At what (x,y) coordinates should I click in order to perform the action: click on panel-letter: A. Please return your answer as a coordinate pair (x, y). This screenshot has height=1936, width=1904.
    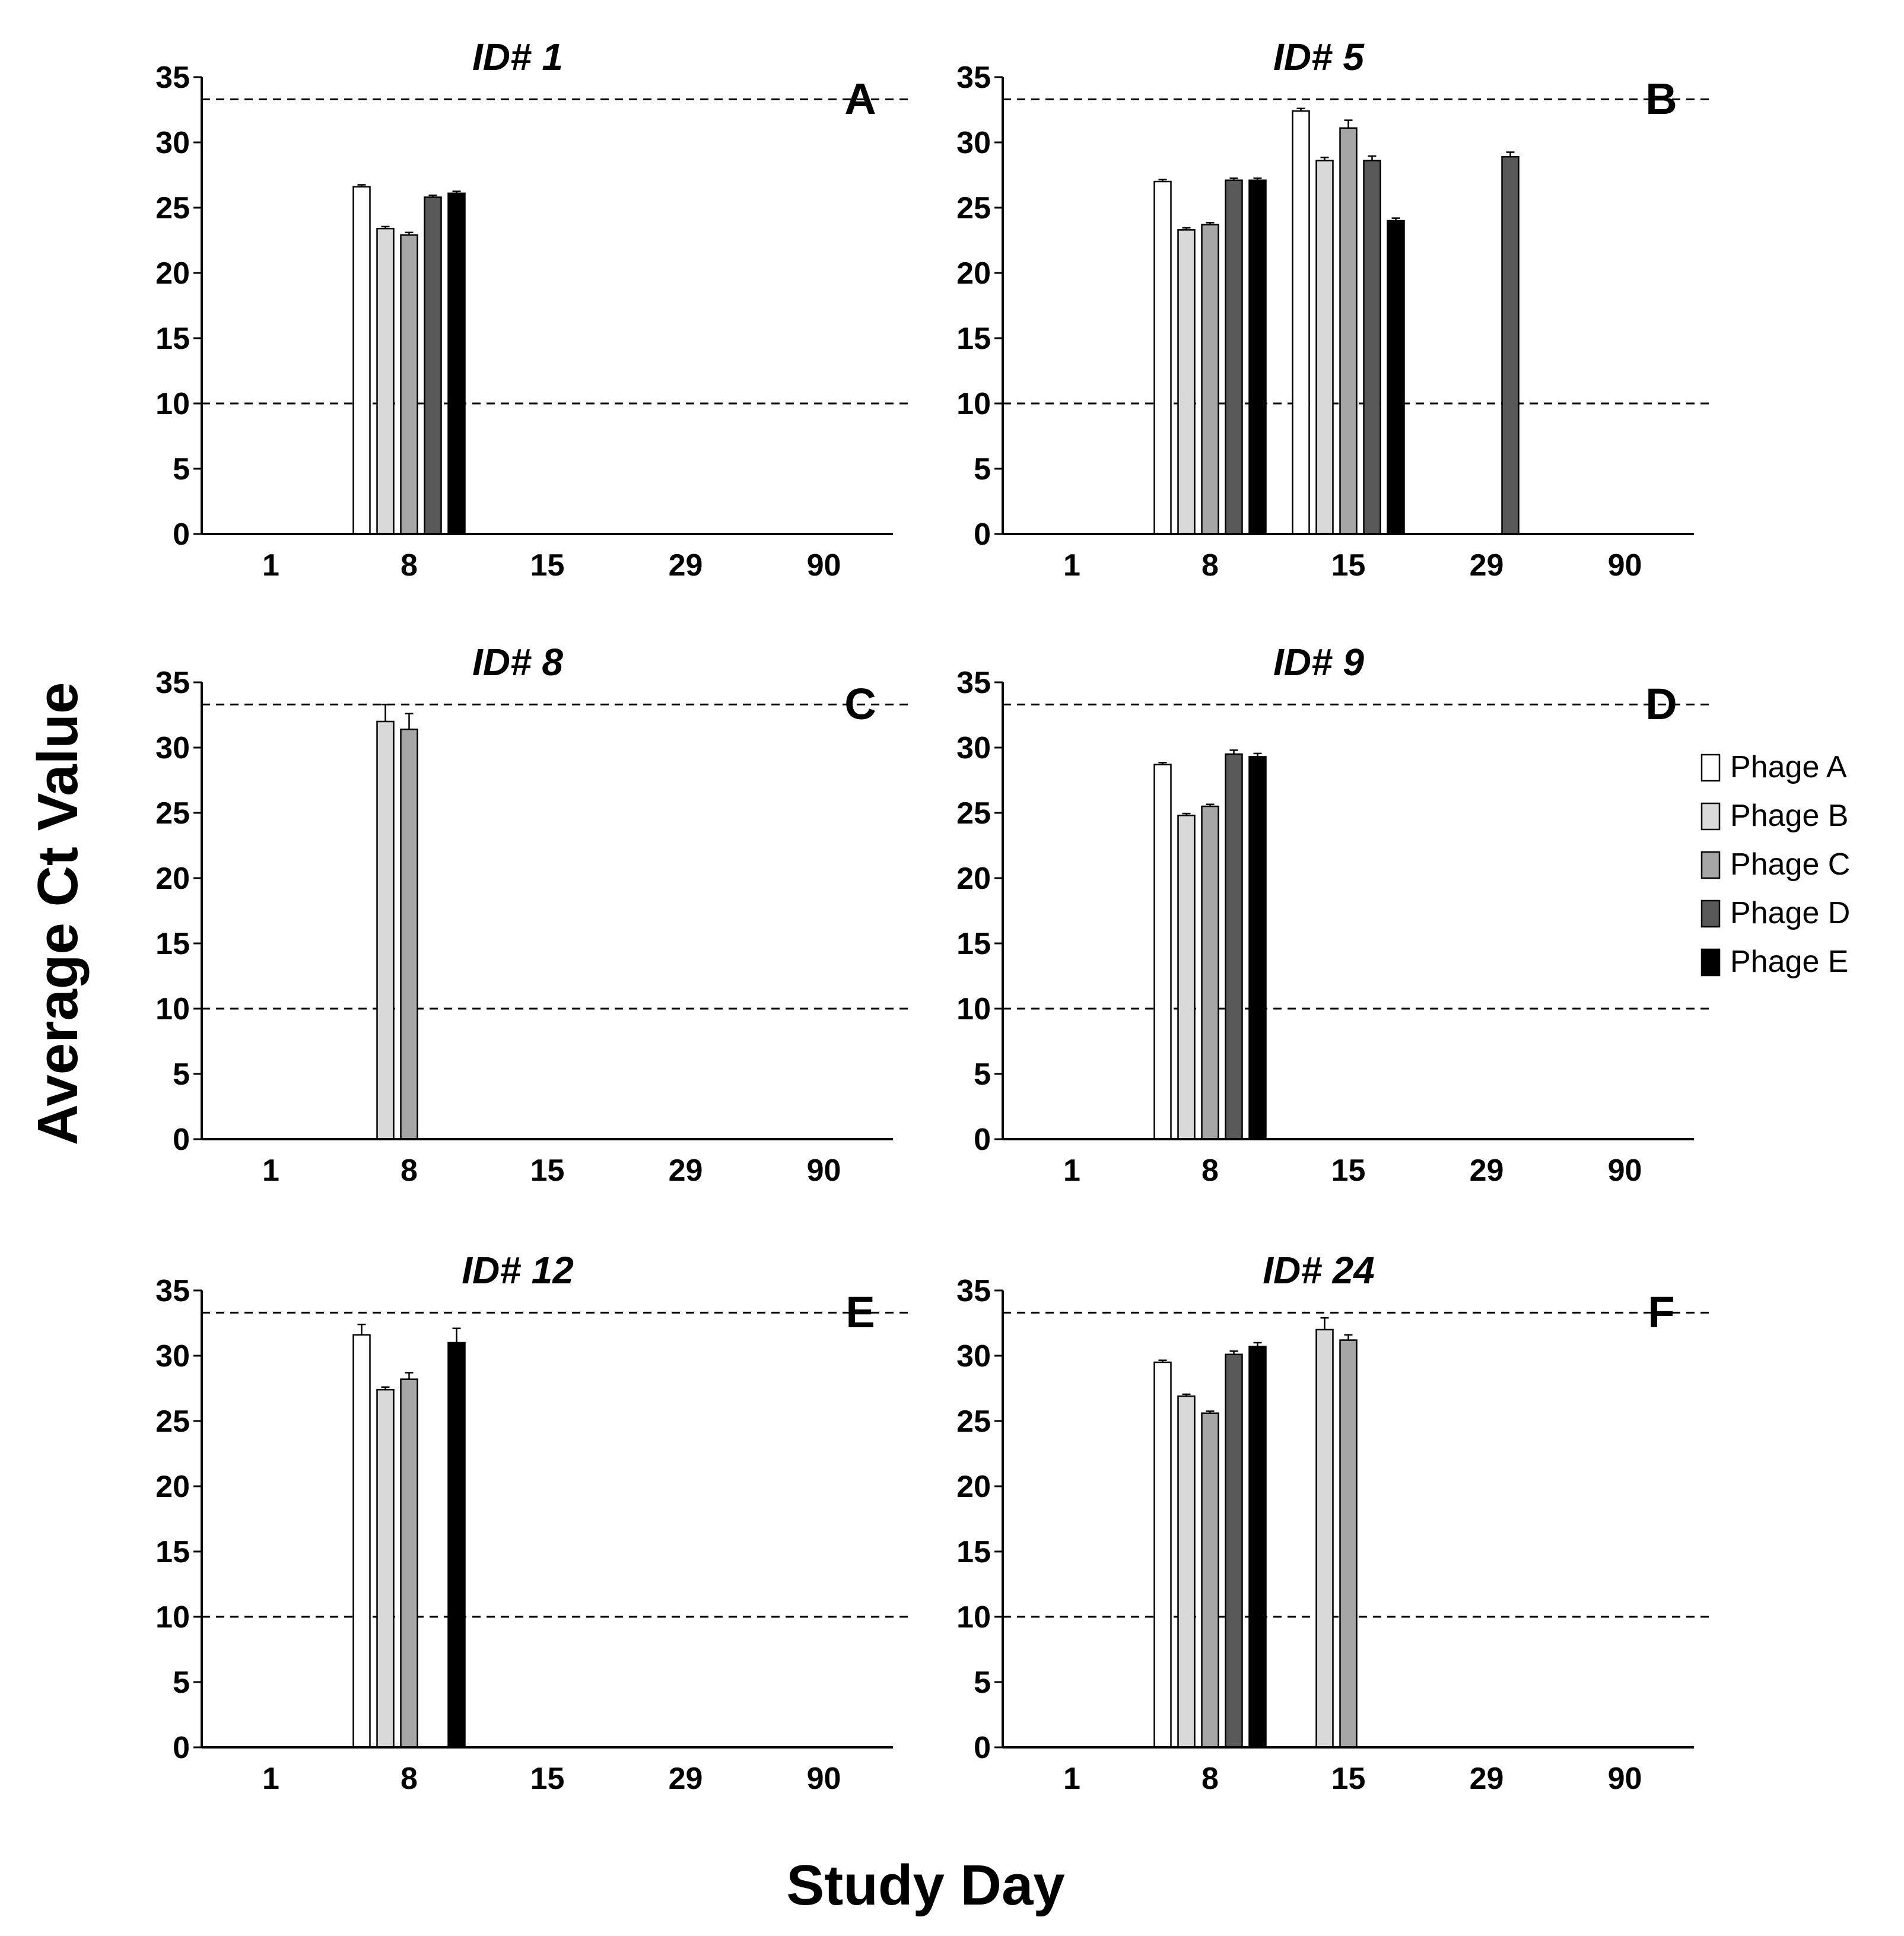
    Looking at the image, I should click on (860, 98).